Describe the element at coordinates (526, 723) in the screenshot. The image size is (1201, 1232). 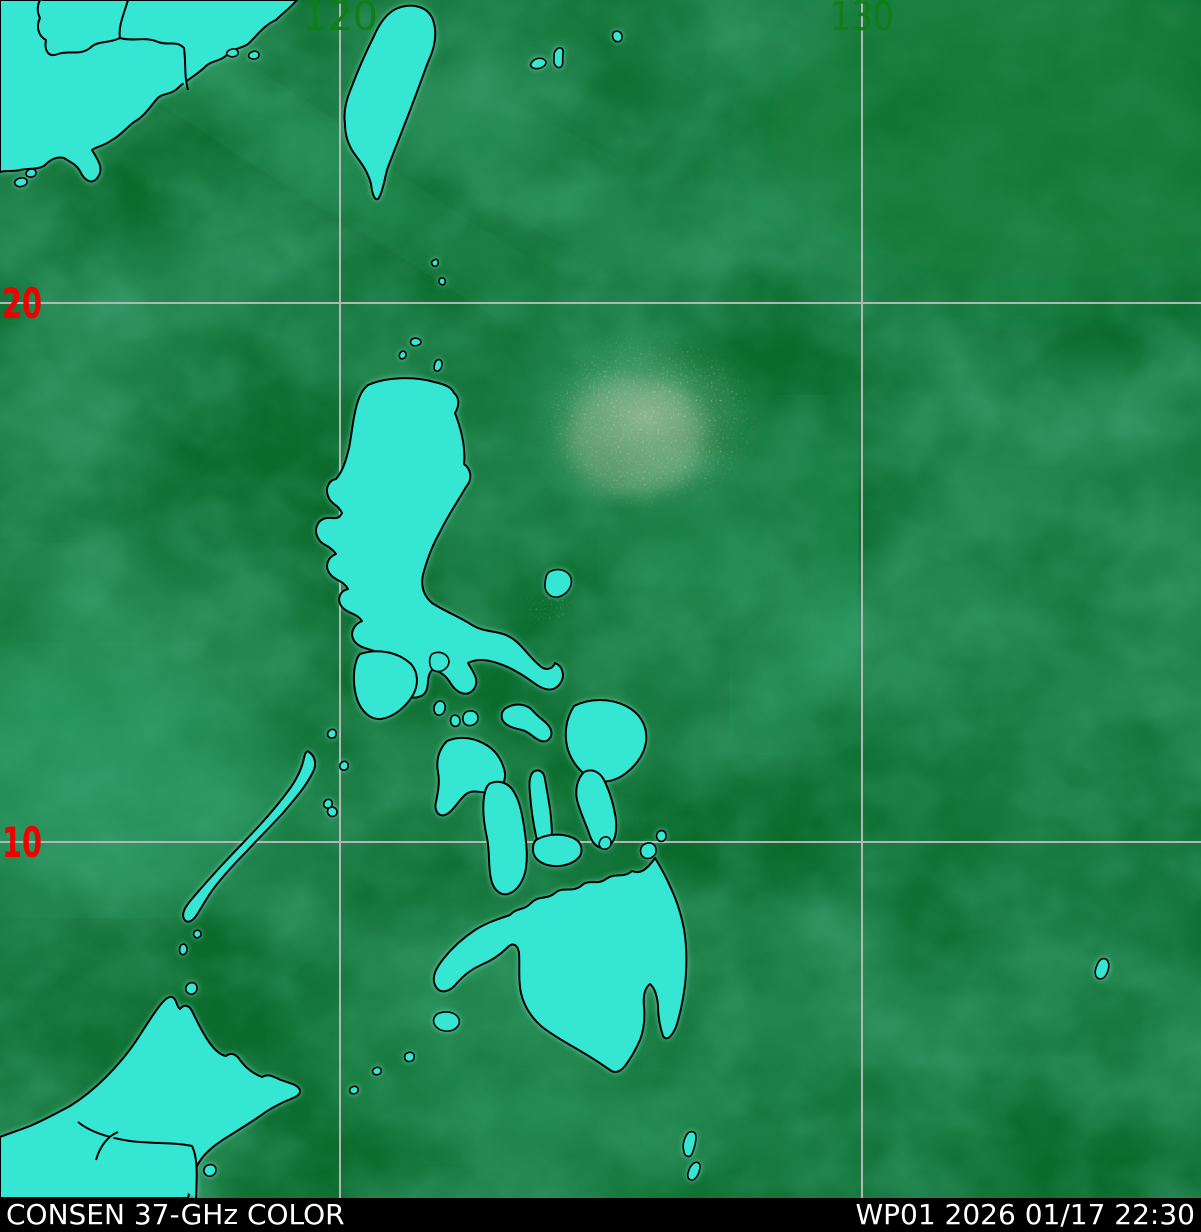
I see `land-masbate` at that location.